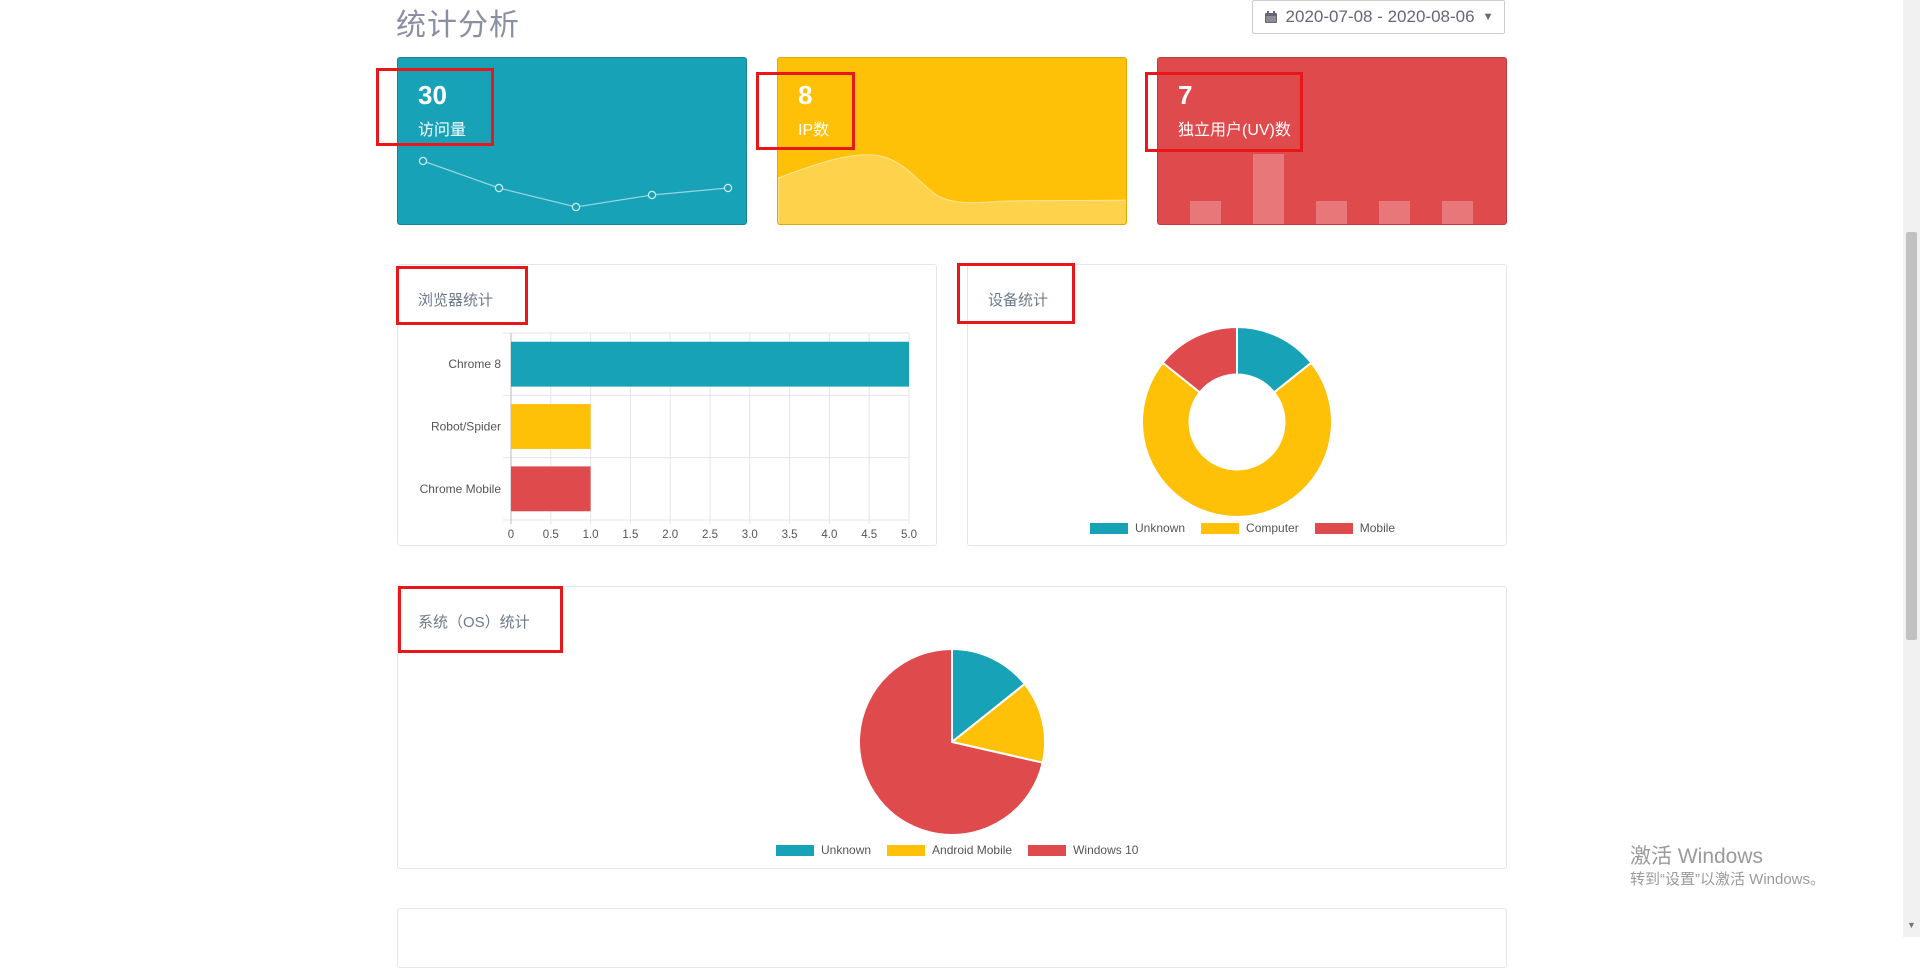  I want to click on stat-card-uv: 7 独立用户(UV)数, so click(1332, 141).